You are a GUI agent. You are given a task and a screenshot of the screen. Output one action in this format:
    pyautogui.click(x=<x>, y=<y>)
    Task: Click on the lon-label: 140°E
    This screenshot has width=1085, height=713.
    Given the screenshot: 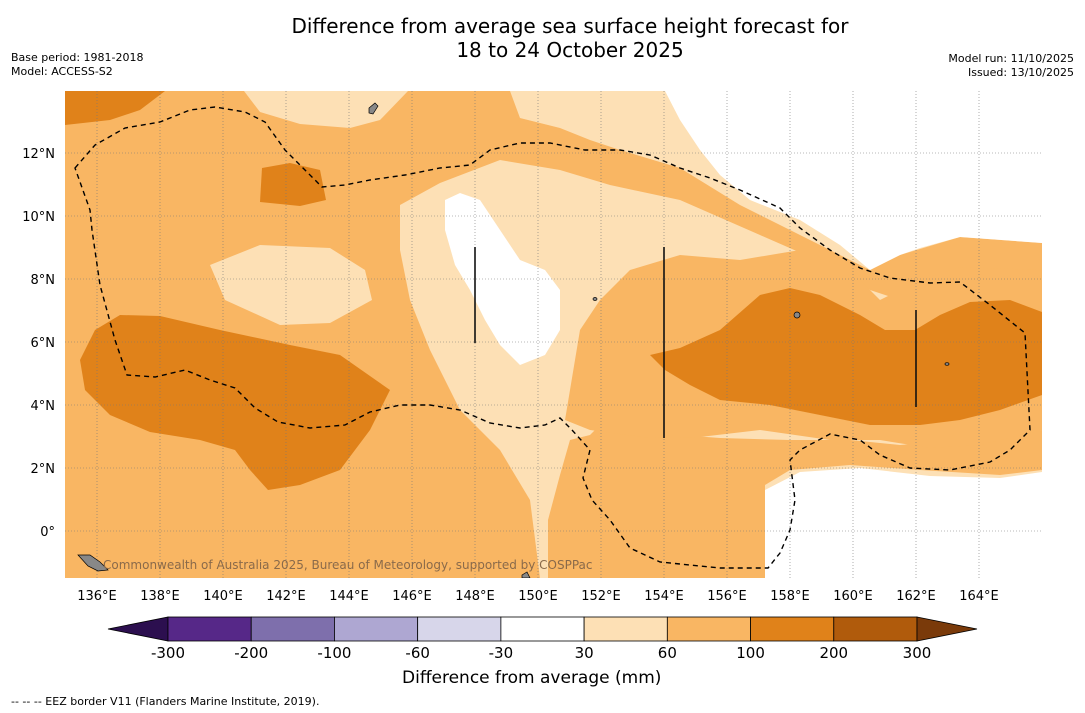 What is the action you would take?
    pyautogui.click(x=223, y=596)
    